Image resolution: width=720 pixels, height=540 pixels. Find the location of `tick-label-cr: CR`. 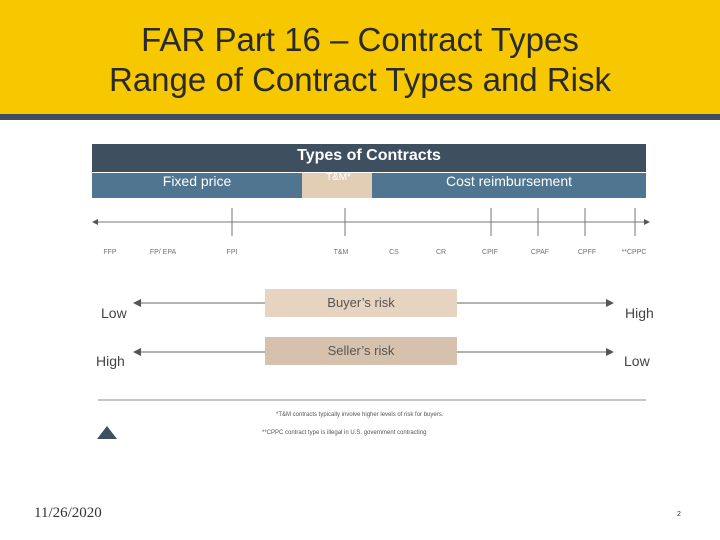

tick-label-cr: CR is located at coordinates (441, 252).